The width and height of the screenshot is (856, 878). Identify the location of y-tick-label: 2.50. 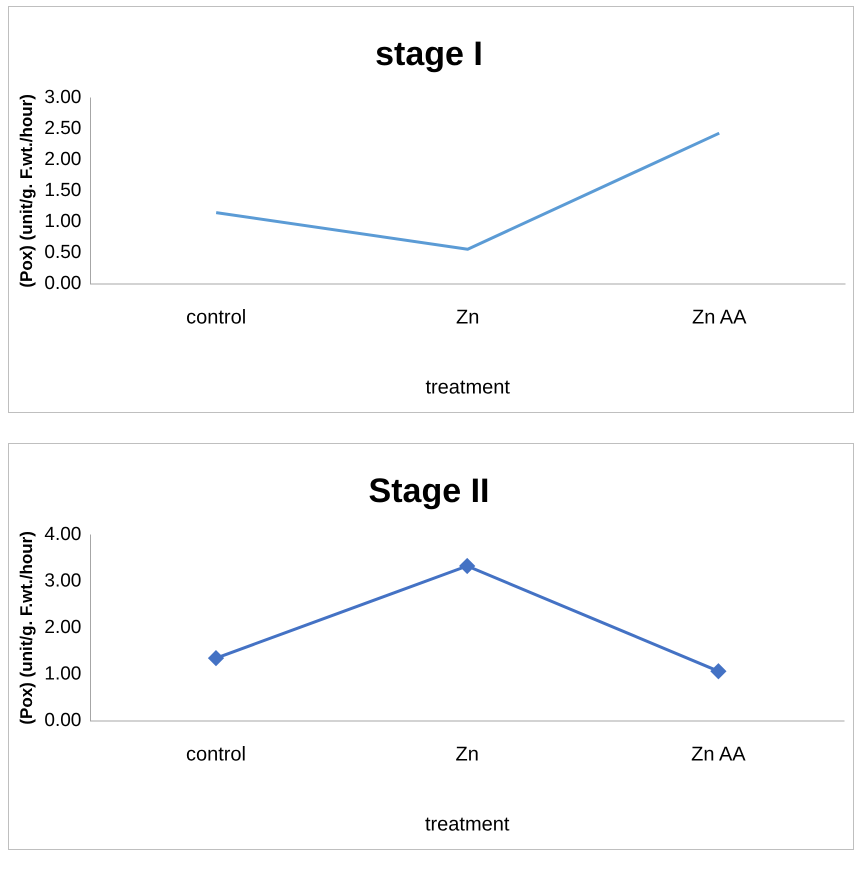
(63, 129).